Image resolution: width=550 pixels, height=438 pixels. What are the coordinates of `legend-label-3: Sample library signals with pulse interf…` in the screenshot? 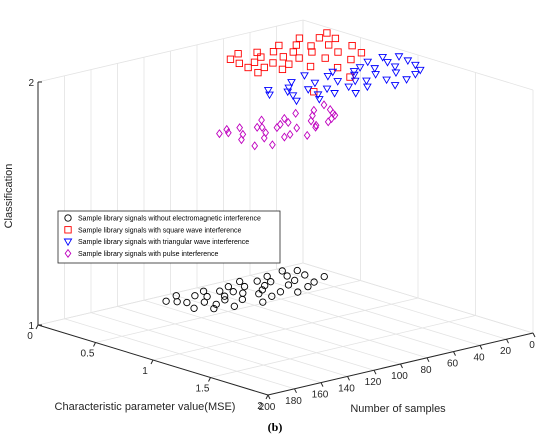 It's located at (148, 254).